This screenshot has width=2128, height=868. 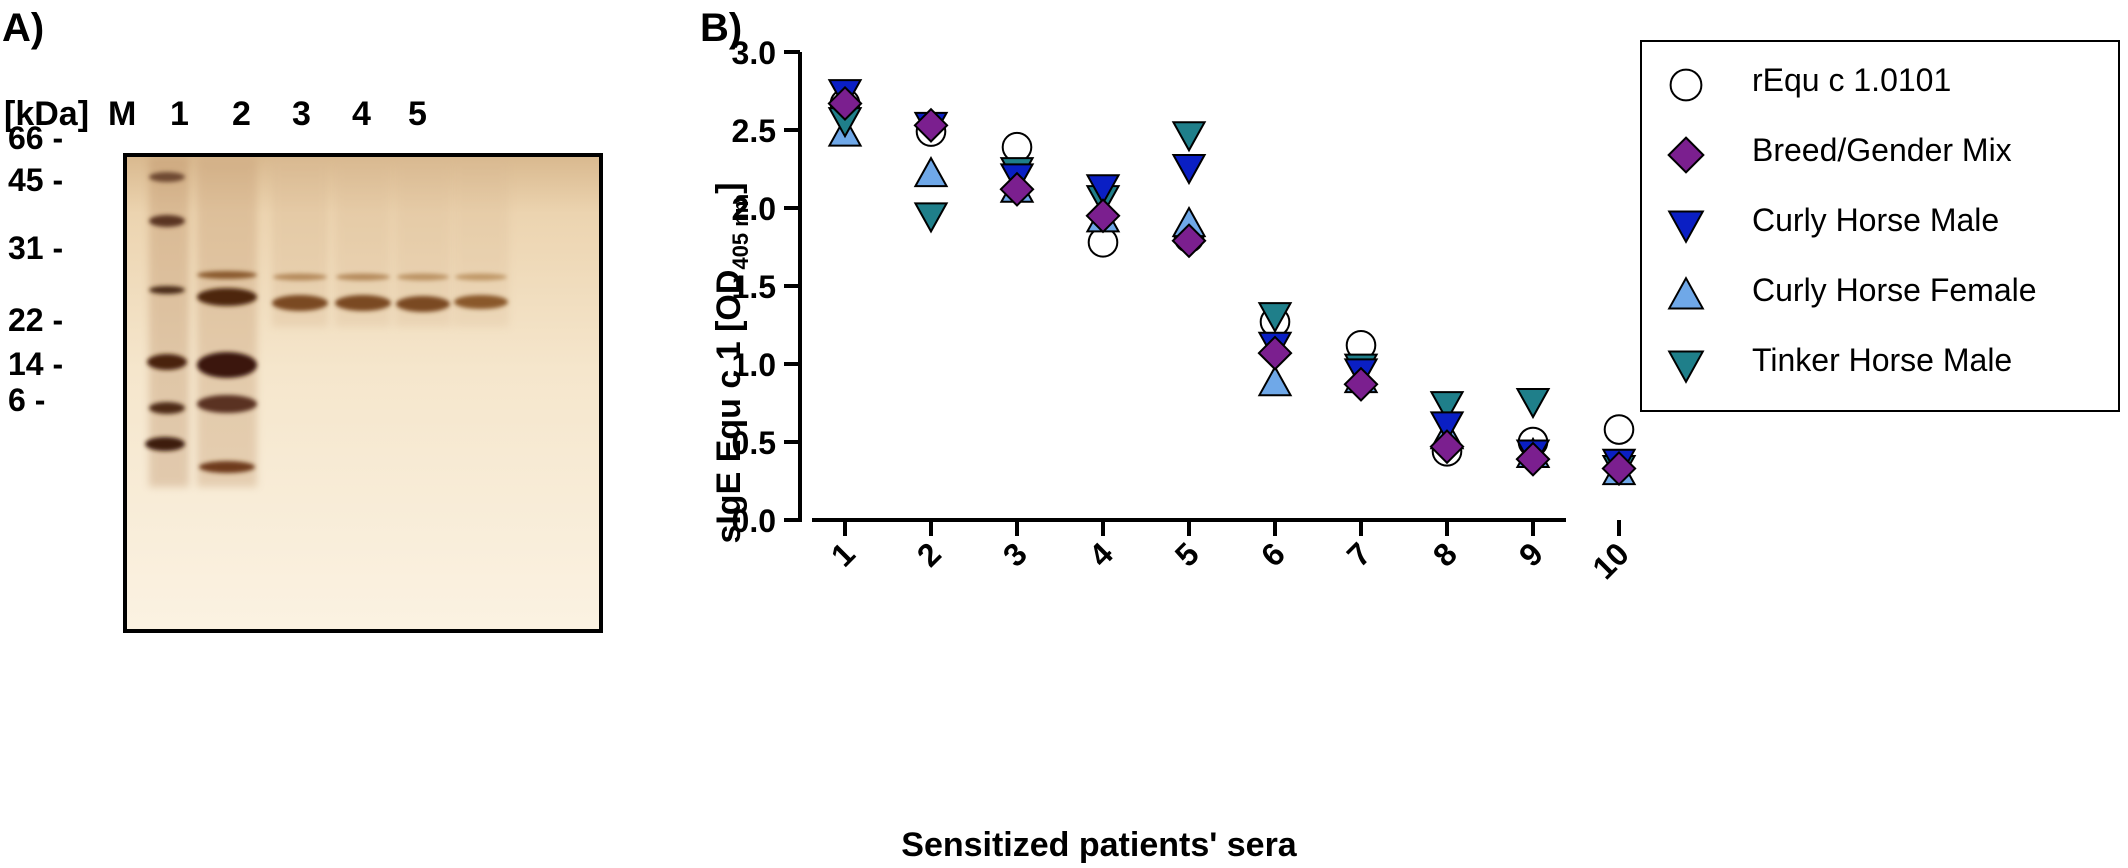 I want to click on lane-label-m: M, so click(x=122, y=114).